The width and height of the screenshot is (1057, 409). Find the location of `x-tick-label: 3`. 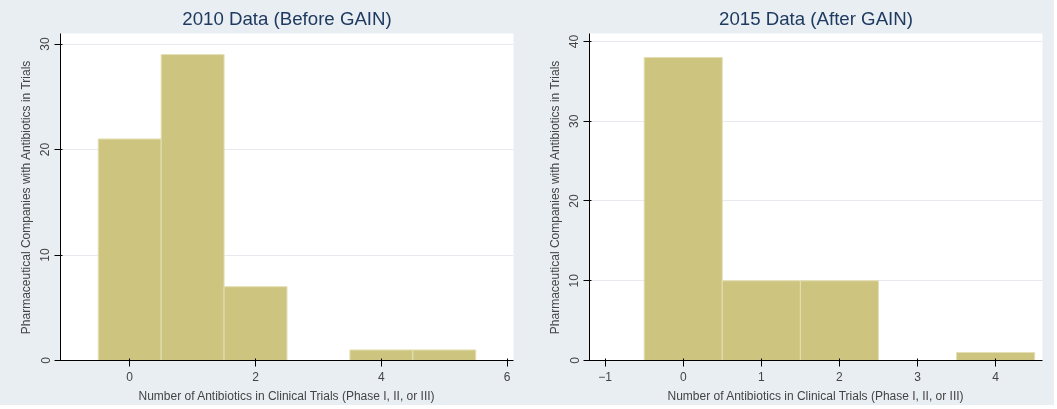

x-tick-label: 3 is located at coordinates (918, 376).